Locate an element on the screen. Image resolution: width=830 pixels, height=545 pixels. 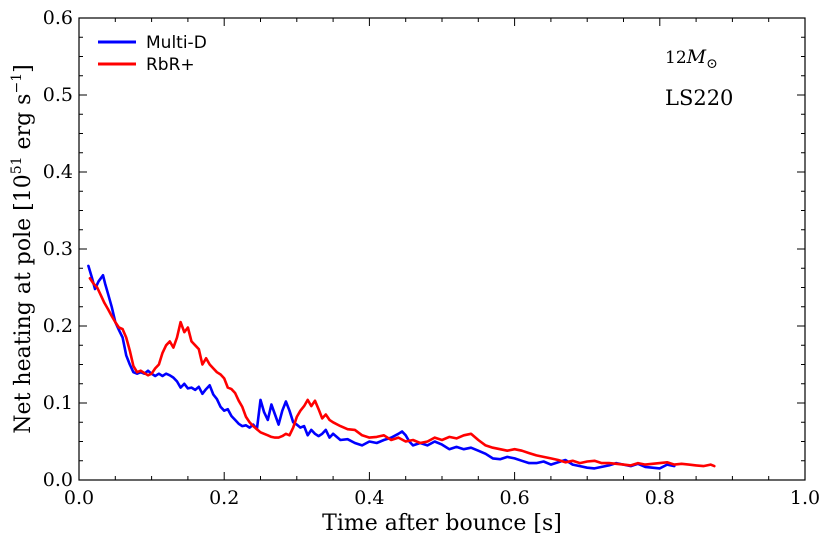
legend-label-rbr-plus: RbR+ is located at coordinates (170, 65).